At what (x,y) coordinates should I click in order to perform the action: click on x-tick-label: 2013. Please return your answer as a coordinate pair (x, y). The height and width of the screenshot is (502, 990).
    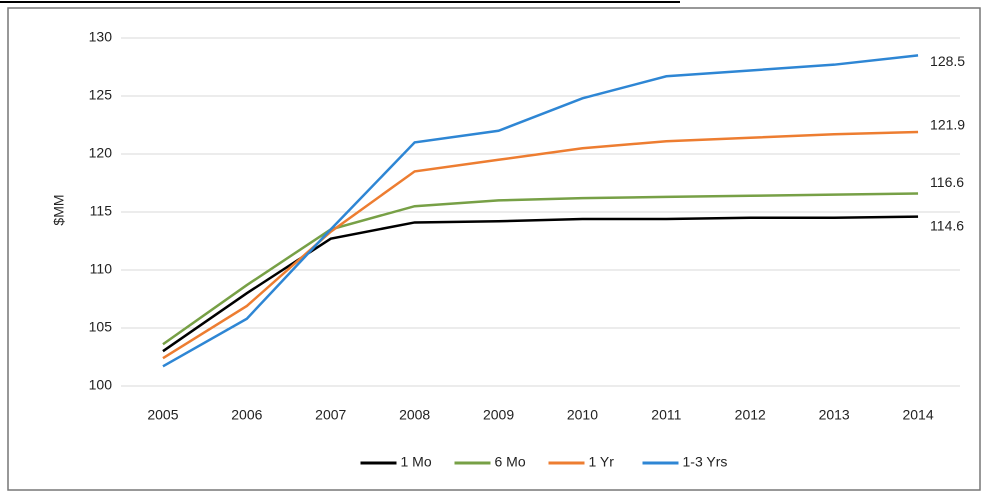
    Looking at the image, I should click on (834, 415).